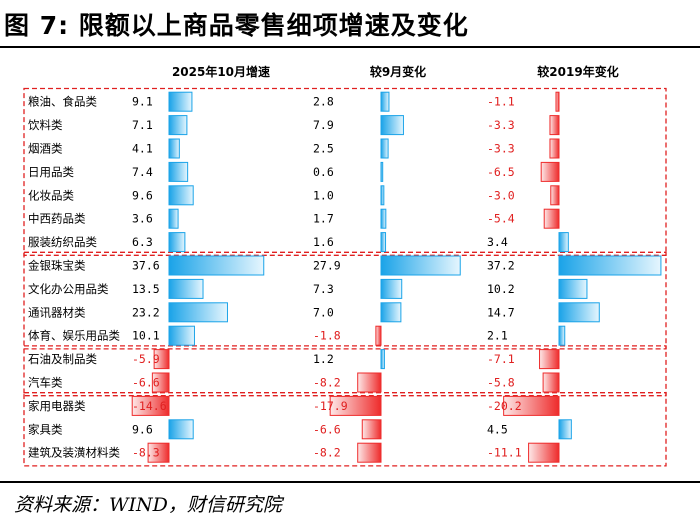 This screenshot has width=700, height=526. What do you see at coordinates (142, 149) in the screenshot?
I see `data-value: 4.1` at bounding box center [142, 149].